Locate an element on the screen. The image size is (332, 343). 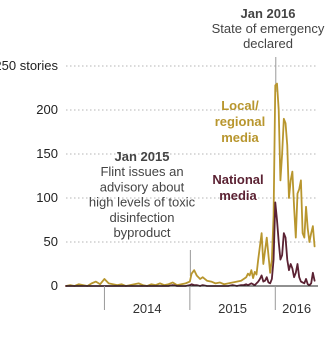
annotation-line-jan2015-0: Flint issues an is located at coordinates (141, 171).